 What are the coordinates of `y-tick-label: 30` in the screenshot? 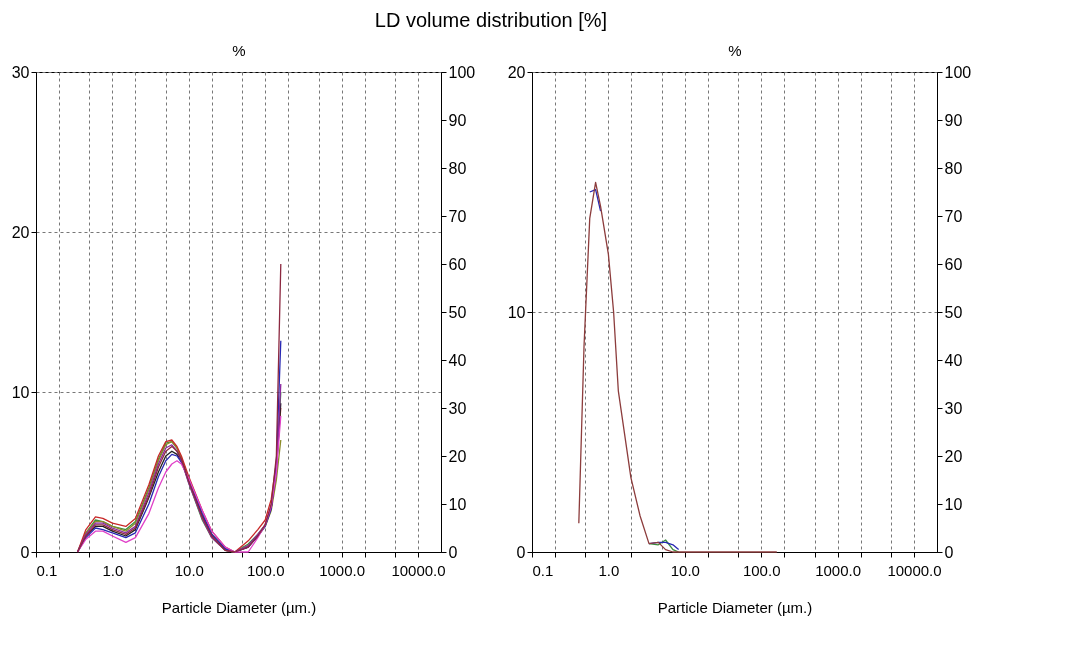 It's located at (20, 72).